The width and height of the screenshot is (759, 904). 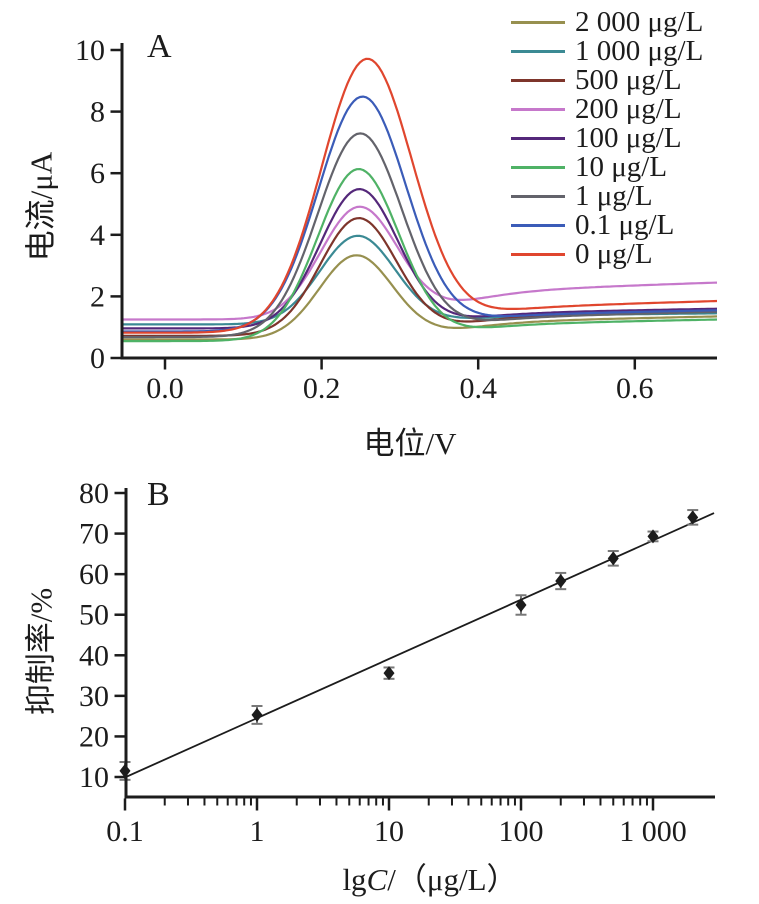 I want to click on y-tick-label: 6, so click(x=97, y=173).